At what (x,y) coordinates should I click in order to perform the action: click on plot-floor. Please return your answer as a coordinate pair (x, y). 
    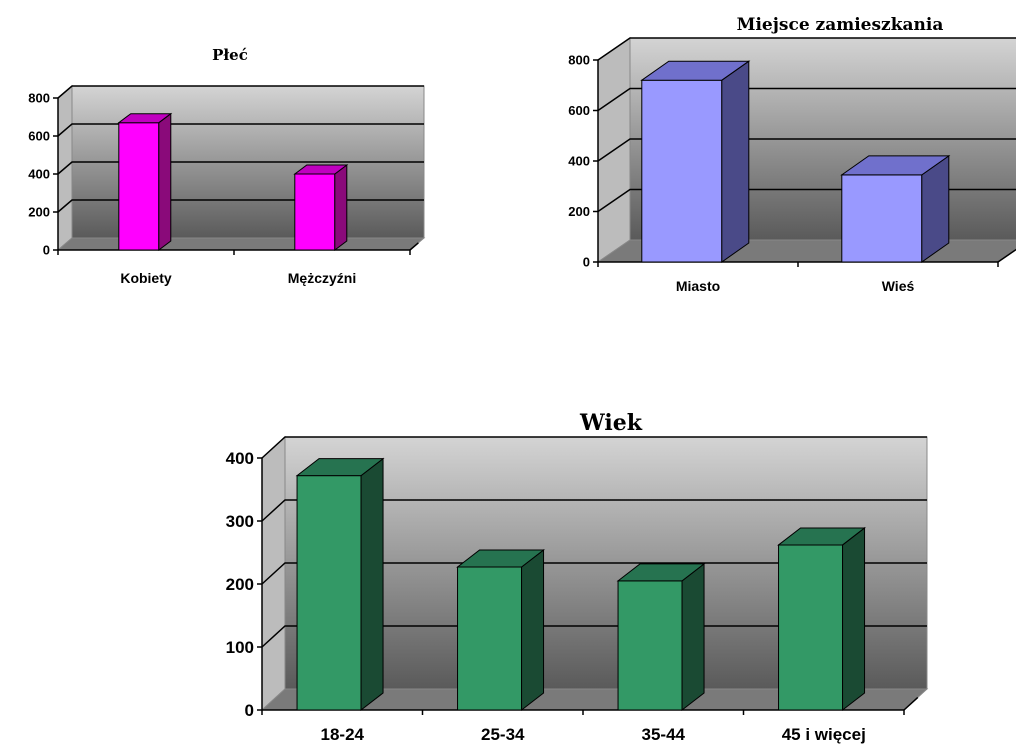
    Looking at the image, I should click on (241, 244).